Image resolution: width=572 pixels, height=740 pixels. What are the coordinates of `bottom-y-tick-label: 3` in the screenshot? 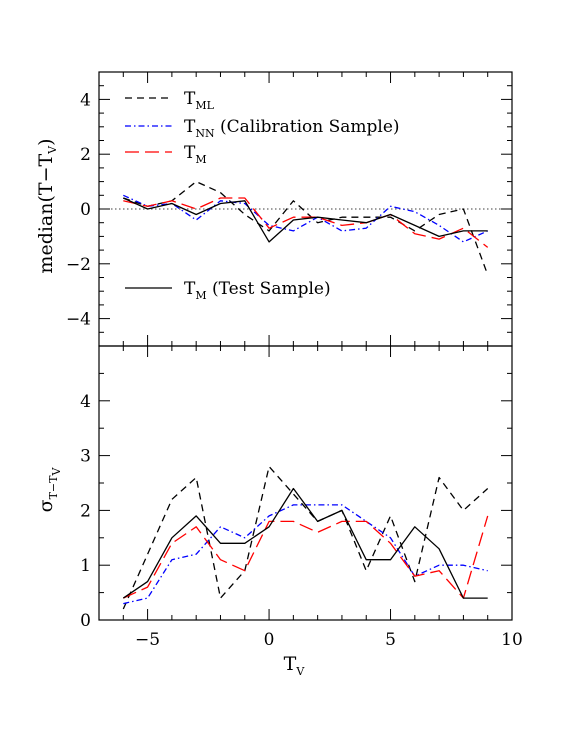 It's located at (85, 457).